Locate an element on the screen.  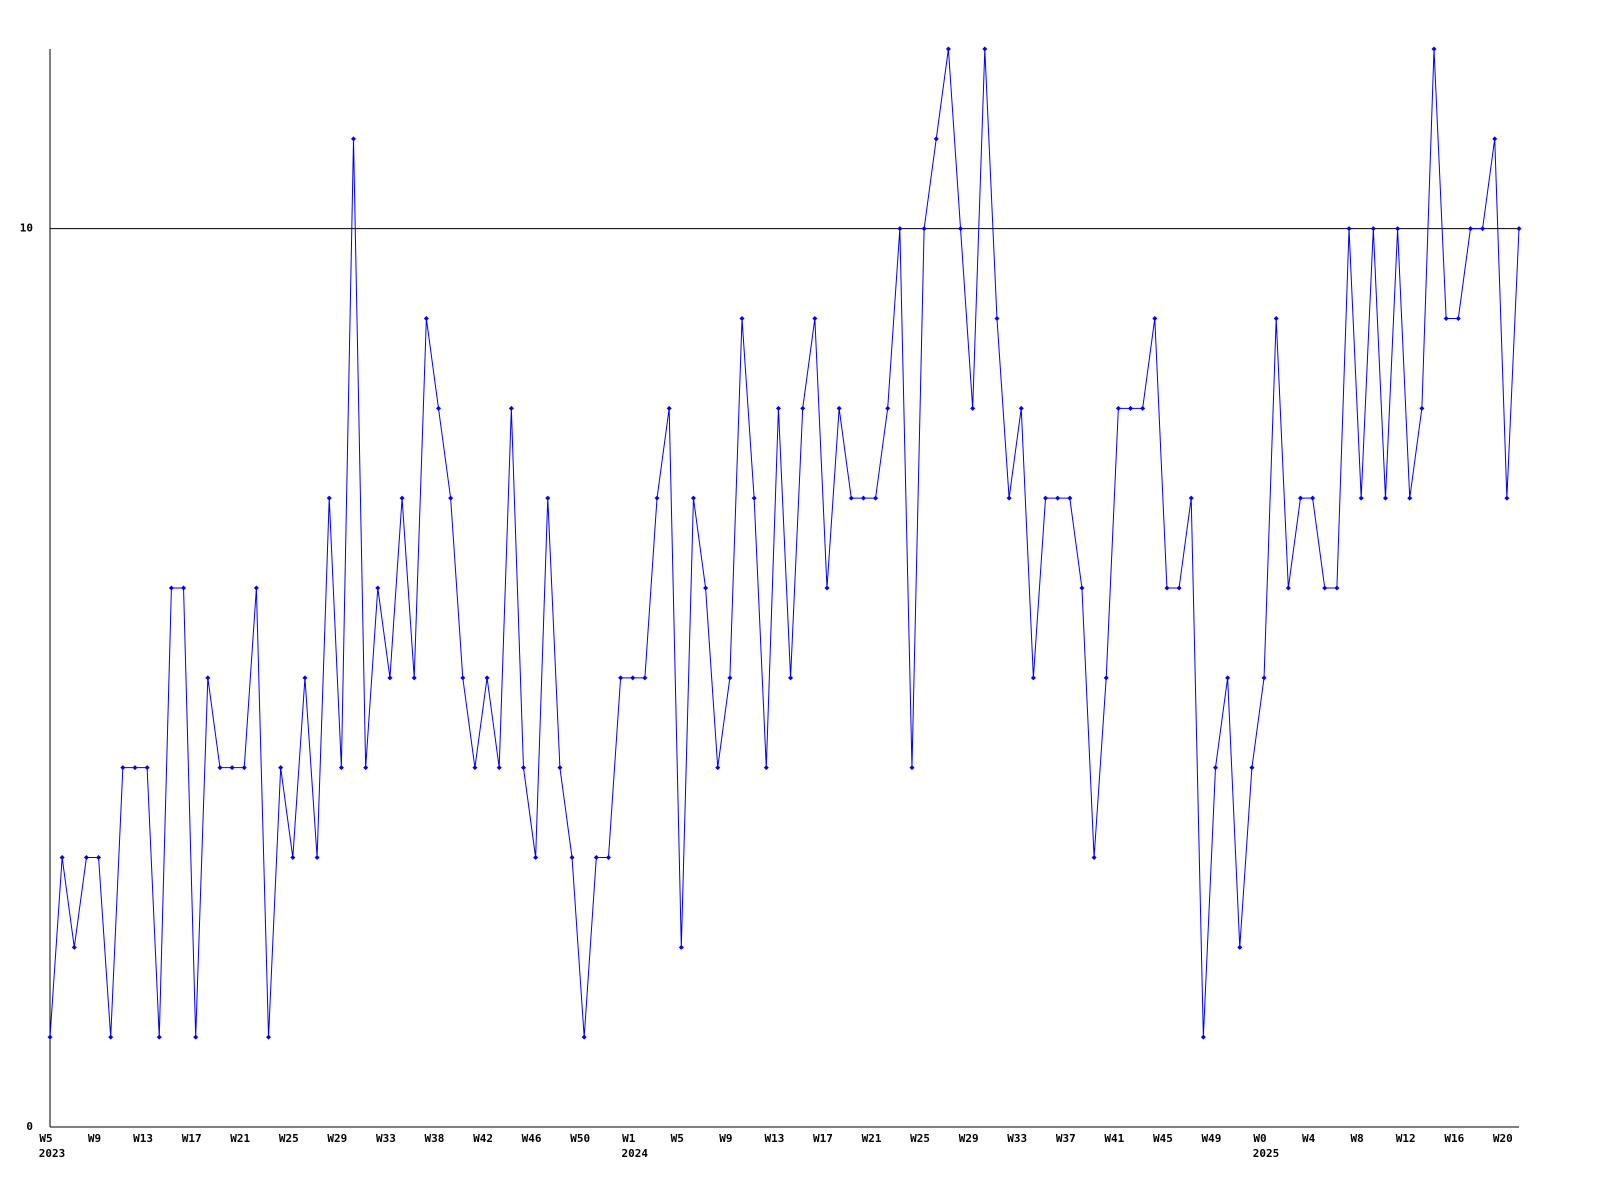
x-tick-label: W13 is located at coordinates (774, 1138).